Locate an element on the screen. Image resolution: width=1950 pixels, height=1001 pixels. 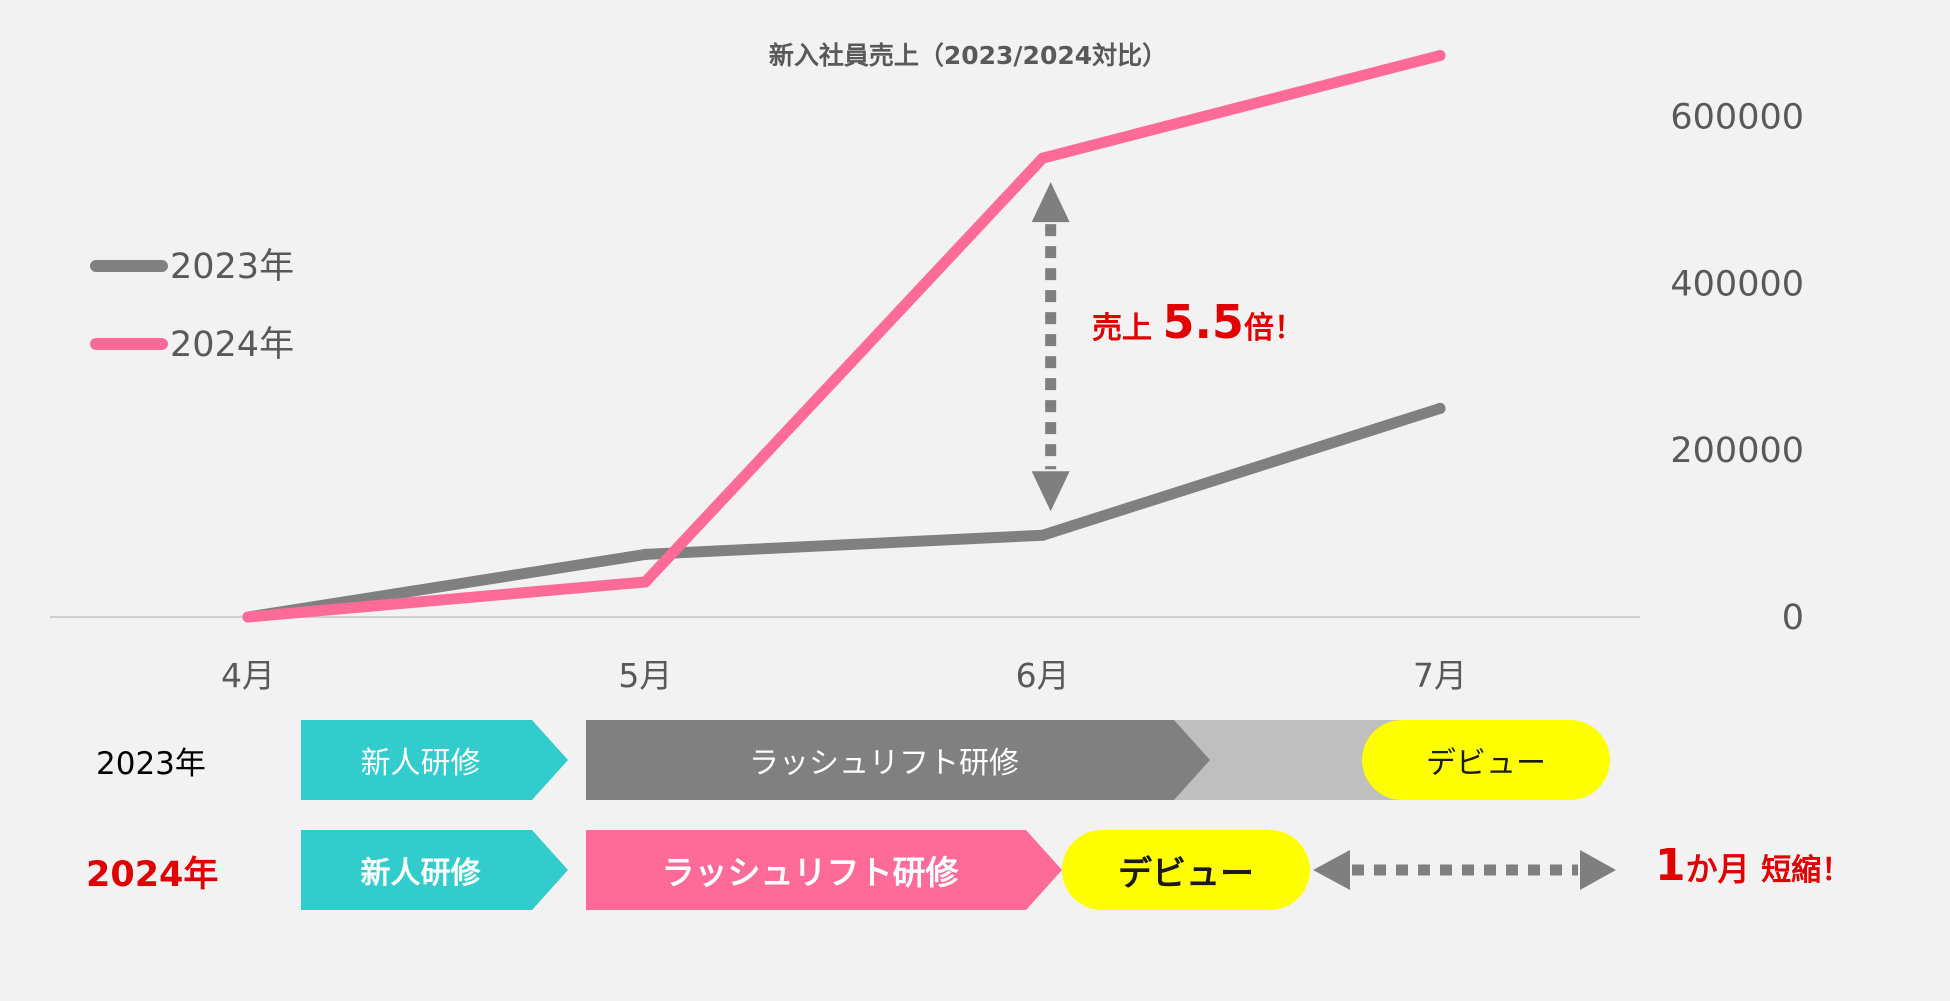
annotation-suffix: 倍！ is located at coordinates (1274, 328).